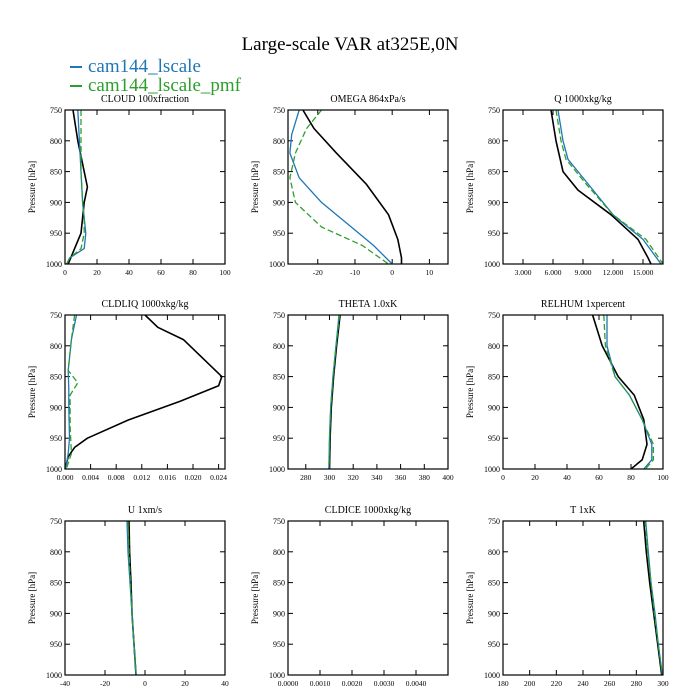 Image resolution: width=700 pixels, height=700 pixels. I want to click on x-tick-label: 0.008, so click(116, 477).